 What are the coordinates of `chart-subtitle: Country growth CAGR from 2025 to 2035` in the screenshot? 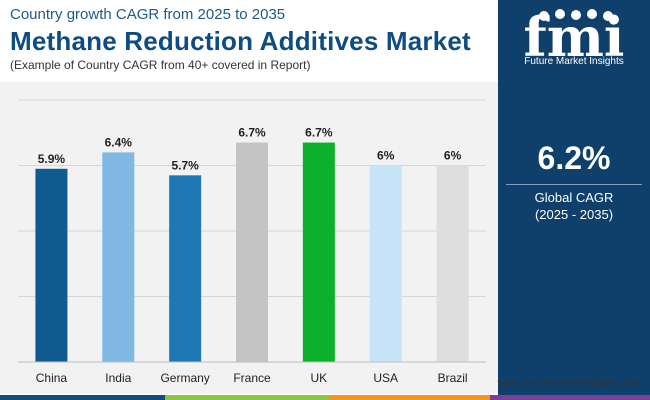 It's located at (148, 14).